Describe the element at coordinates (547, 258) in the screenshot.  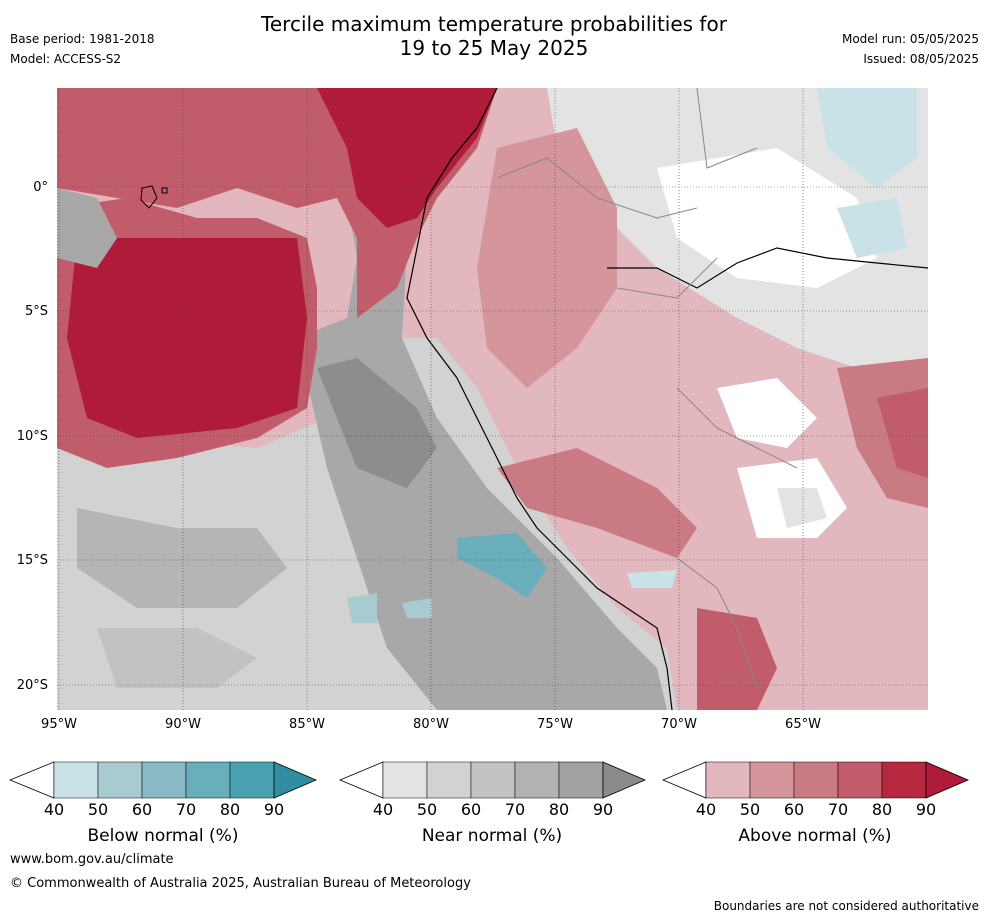
I see `above-normal-peru-north` at that location.